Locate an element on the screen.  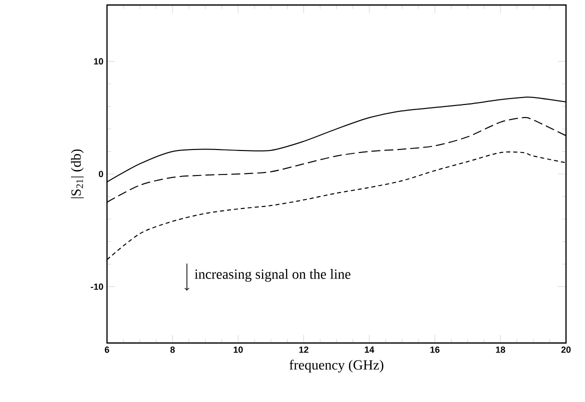
y-axis-title: |S$_{21}$| (db) is located at coordinates (77, 173).